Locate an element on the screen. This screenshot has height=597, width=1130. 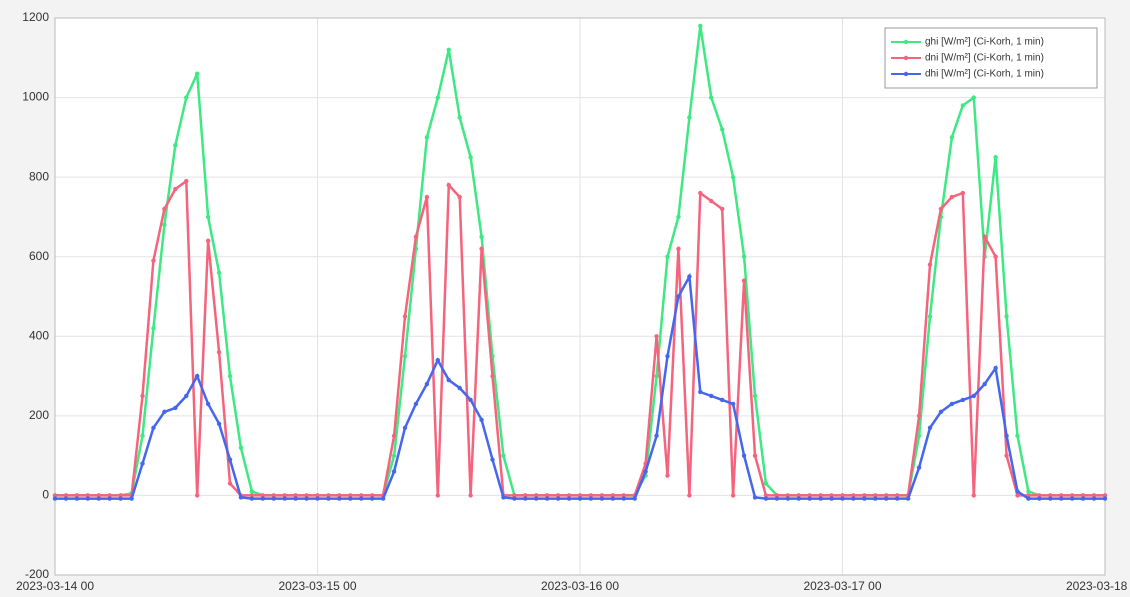
x-tick-label: 2023-03-14 00 is located at coordinates (55, 586).